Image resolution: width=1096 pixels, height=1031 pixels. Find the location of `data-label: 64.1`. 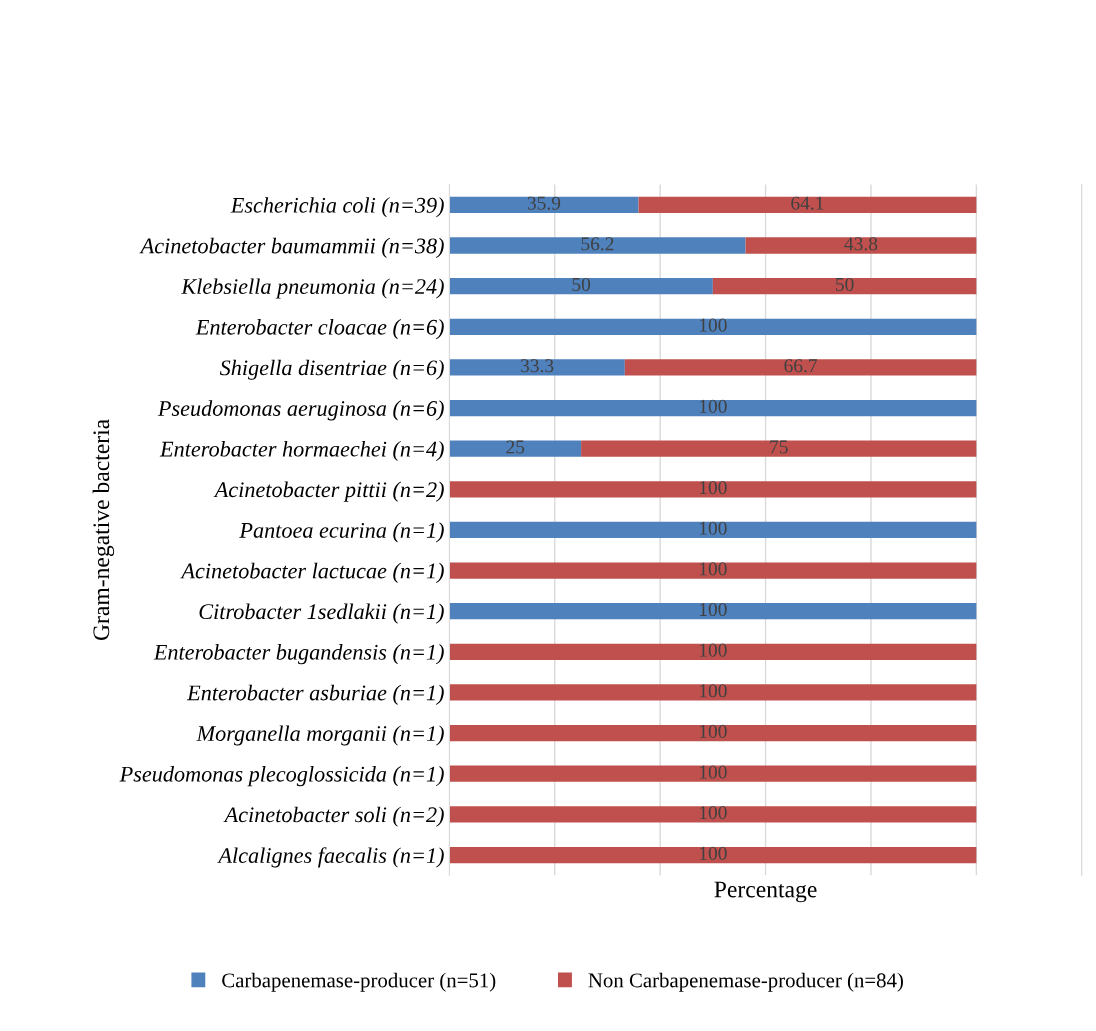

data-label: 64.1 is located at coordinates (807, 203).